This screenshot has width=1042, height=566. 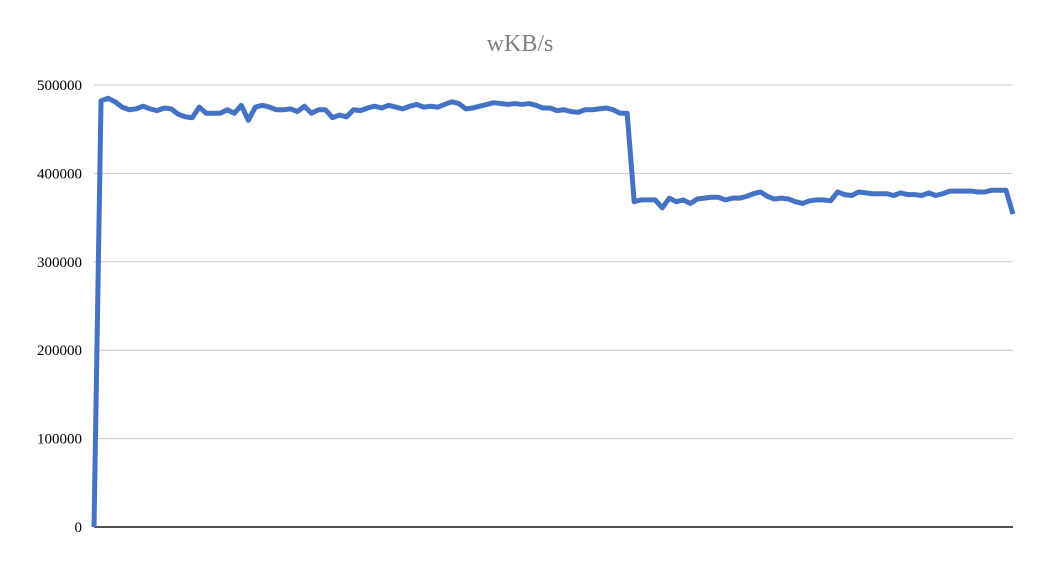 I want to click on y-tick-label: 0, so click(x=79, y=528).